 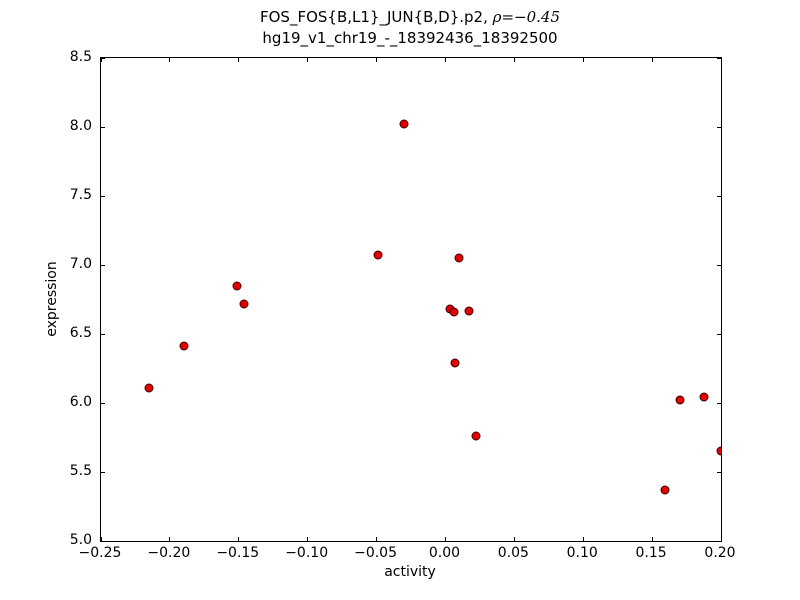 What do you see at coordinates (513, 553) in the screenshot?
I see `x-tick-label: 0.05` at bounding box center [513, 553].